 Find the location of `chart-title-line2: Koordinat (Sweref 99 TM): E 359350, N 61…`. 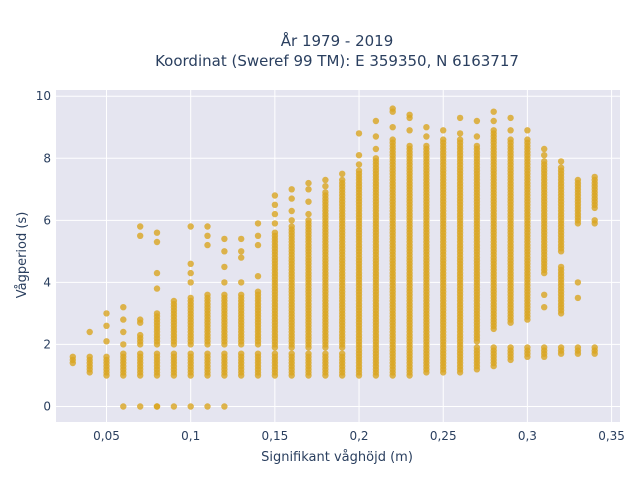

chart-title-line2: Koordinat (Sweref 99 TM): E 359350, N 61… is located at coordinates (337, 61).